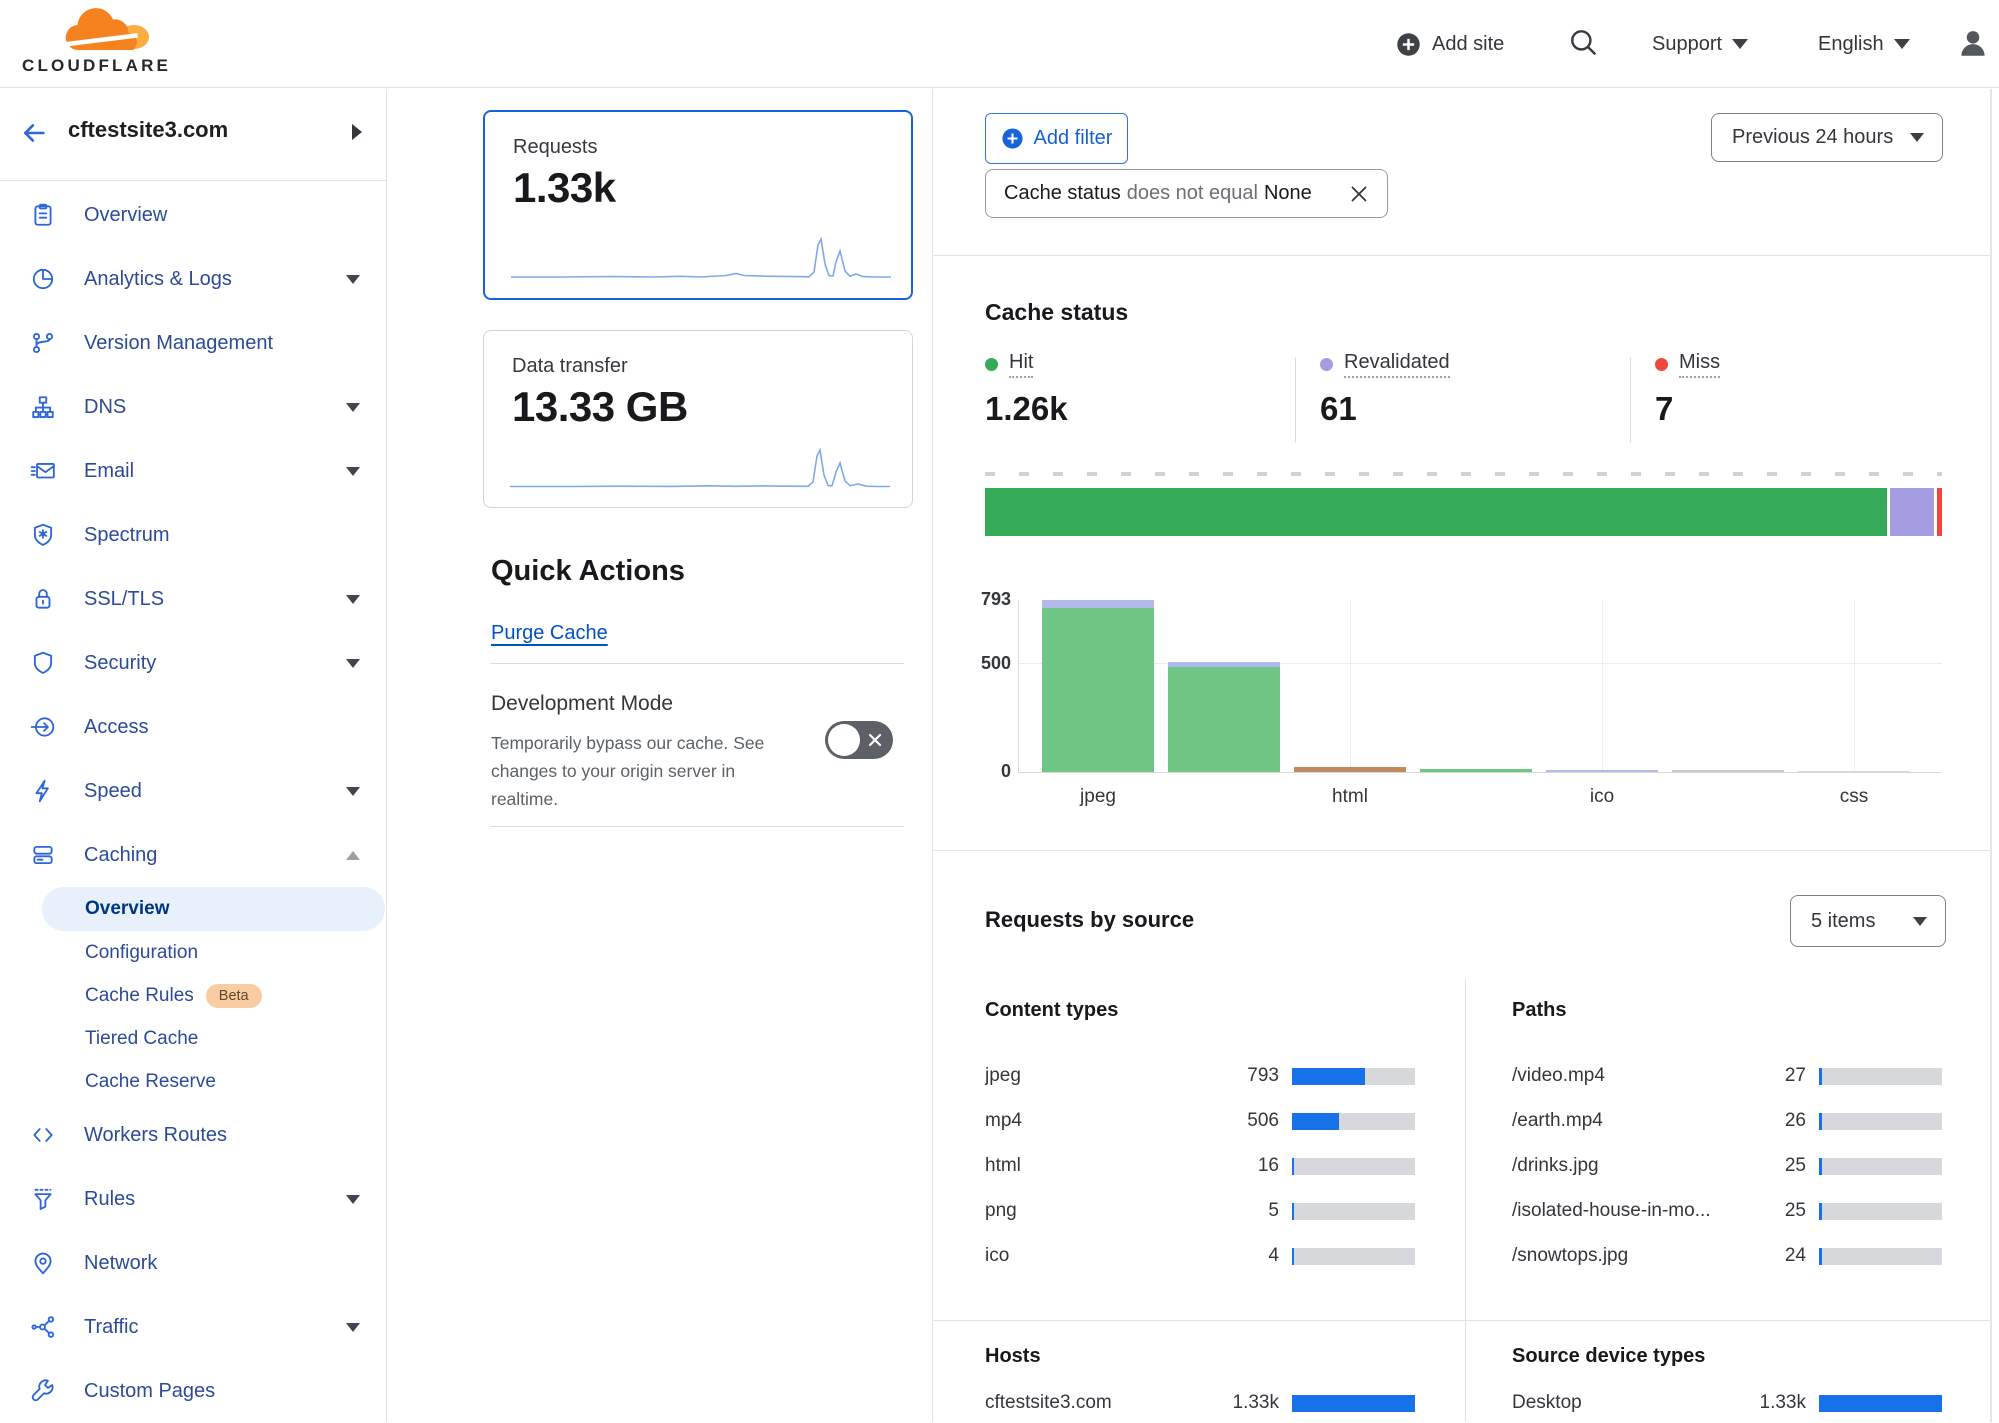 The height and width of the screenshot is (1423, 1999). I want to click on sidebar-item-spectrum: Spectrum, so click(193, 535).